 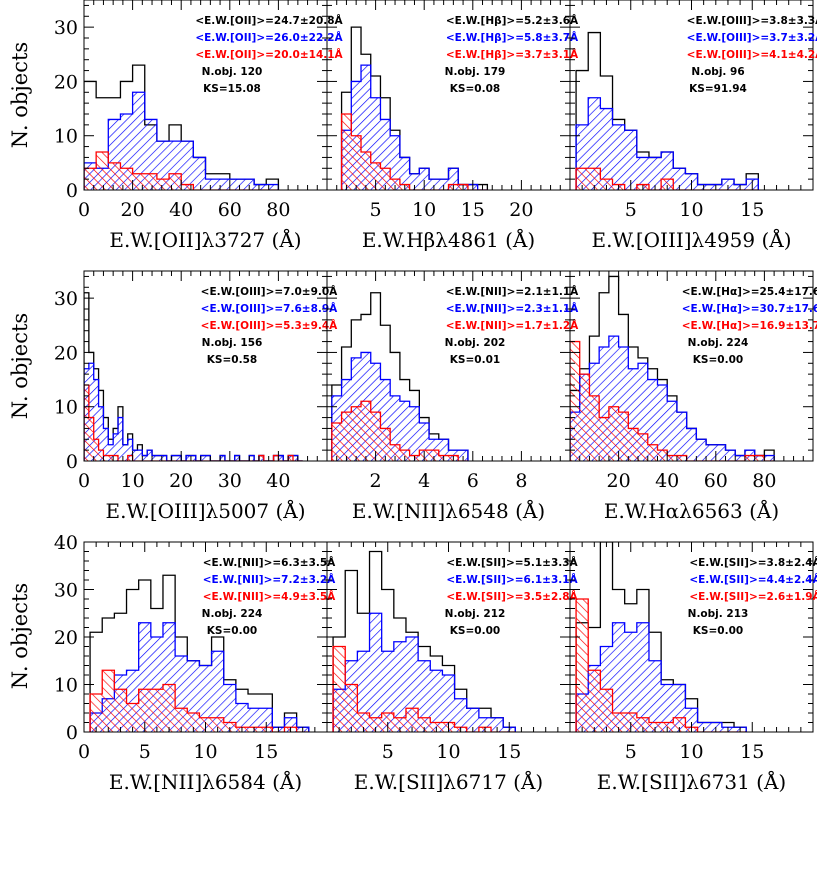 I want to click on stat-annotation: N.obj. 202, so click(x=475, y=343).